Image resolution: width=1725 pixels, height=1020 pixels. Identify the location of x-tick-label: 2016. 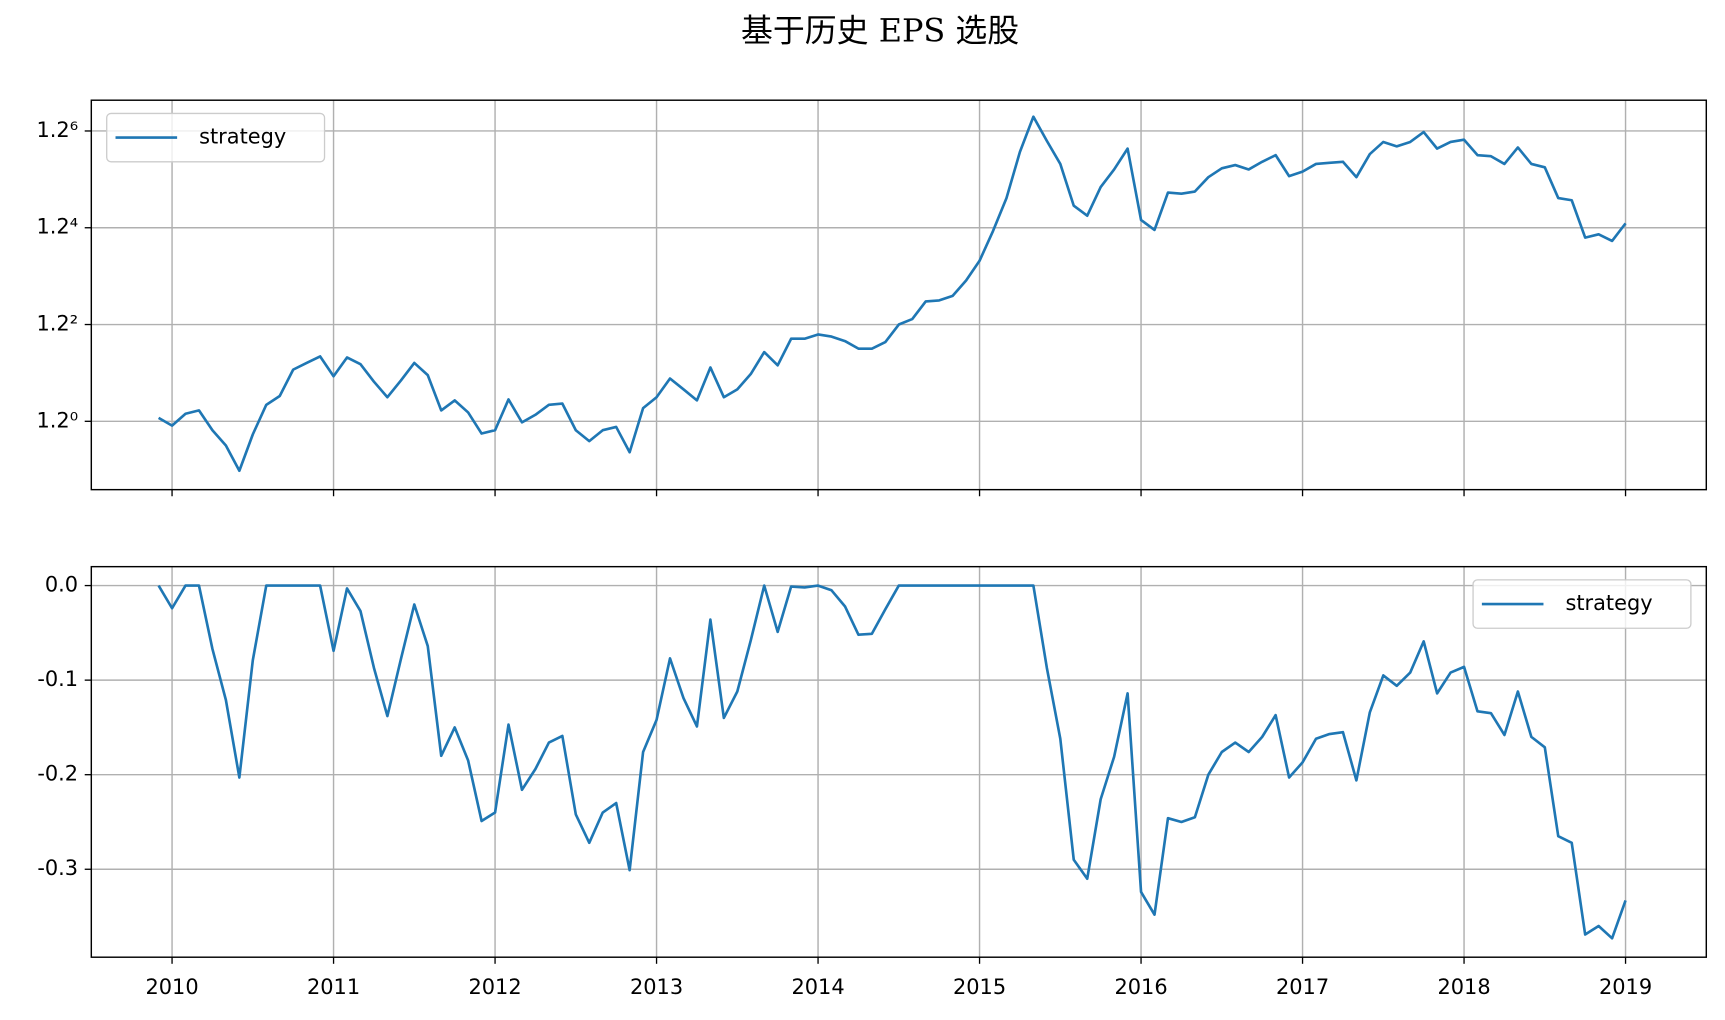
(1140, 987).